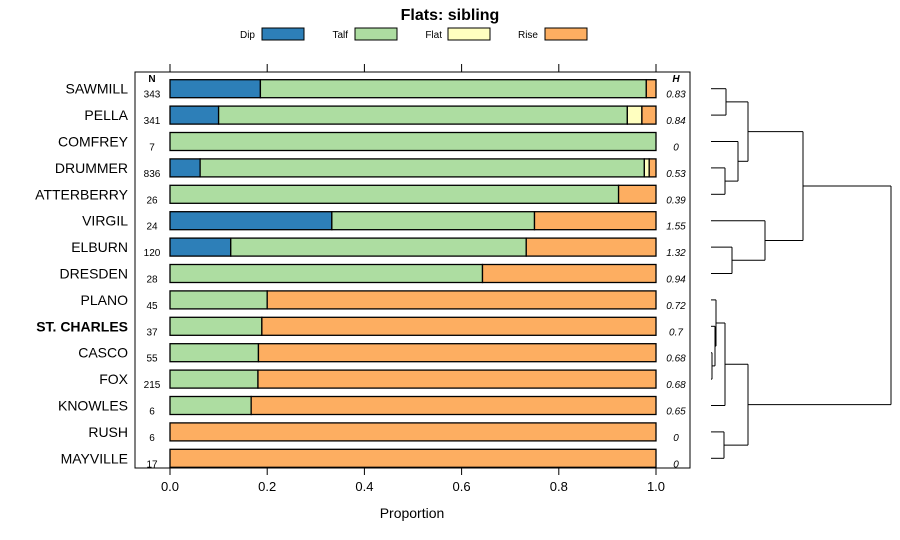 This screenshot has height=540, width=900. I want to click on n-column-header: N, so click(151, 79).